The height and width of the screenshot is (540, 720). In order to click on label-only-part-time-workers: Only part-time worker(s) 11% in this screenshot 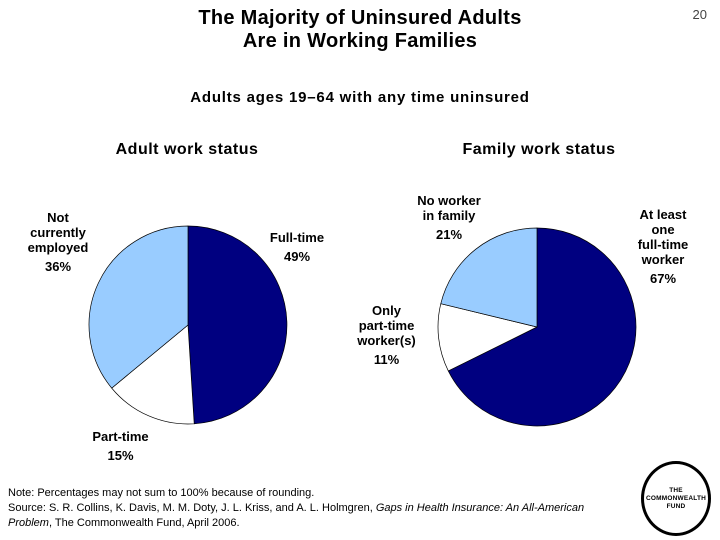, I will do `click(386, 335)`.